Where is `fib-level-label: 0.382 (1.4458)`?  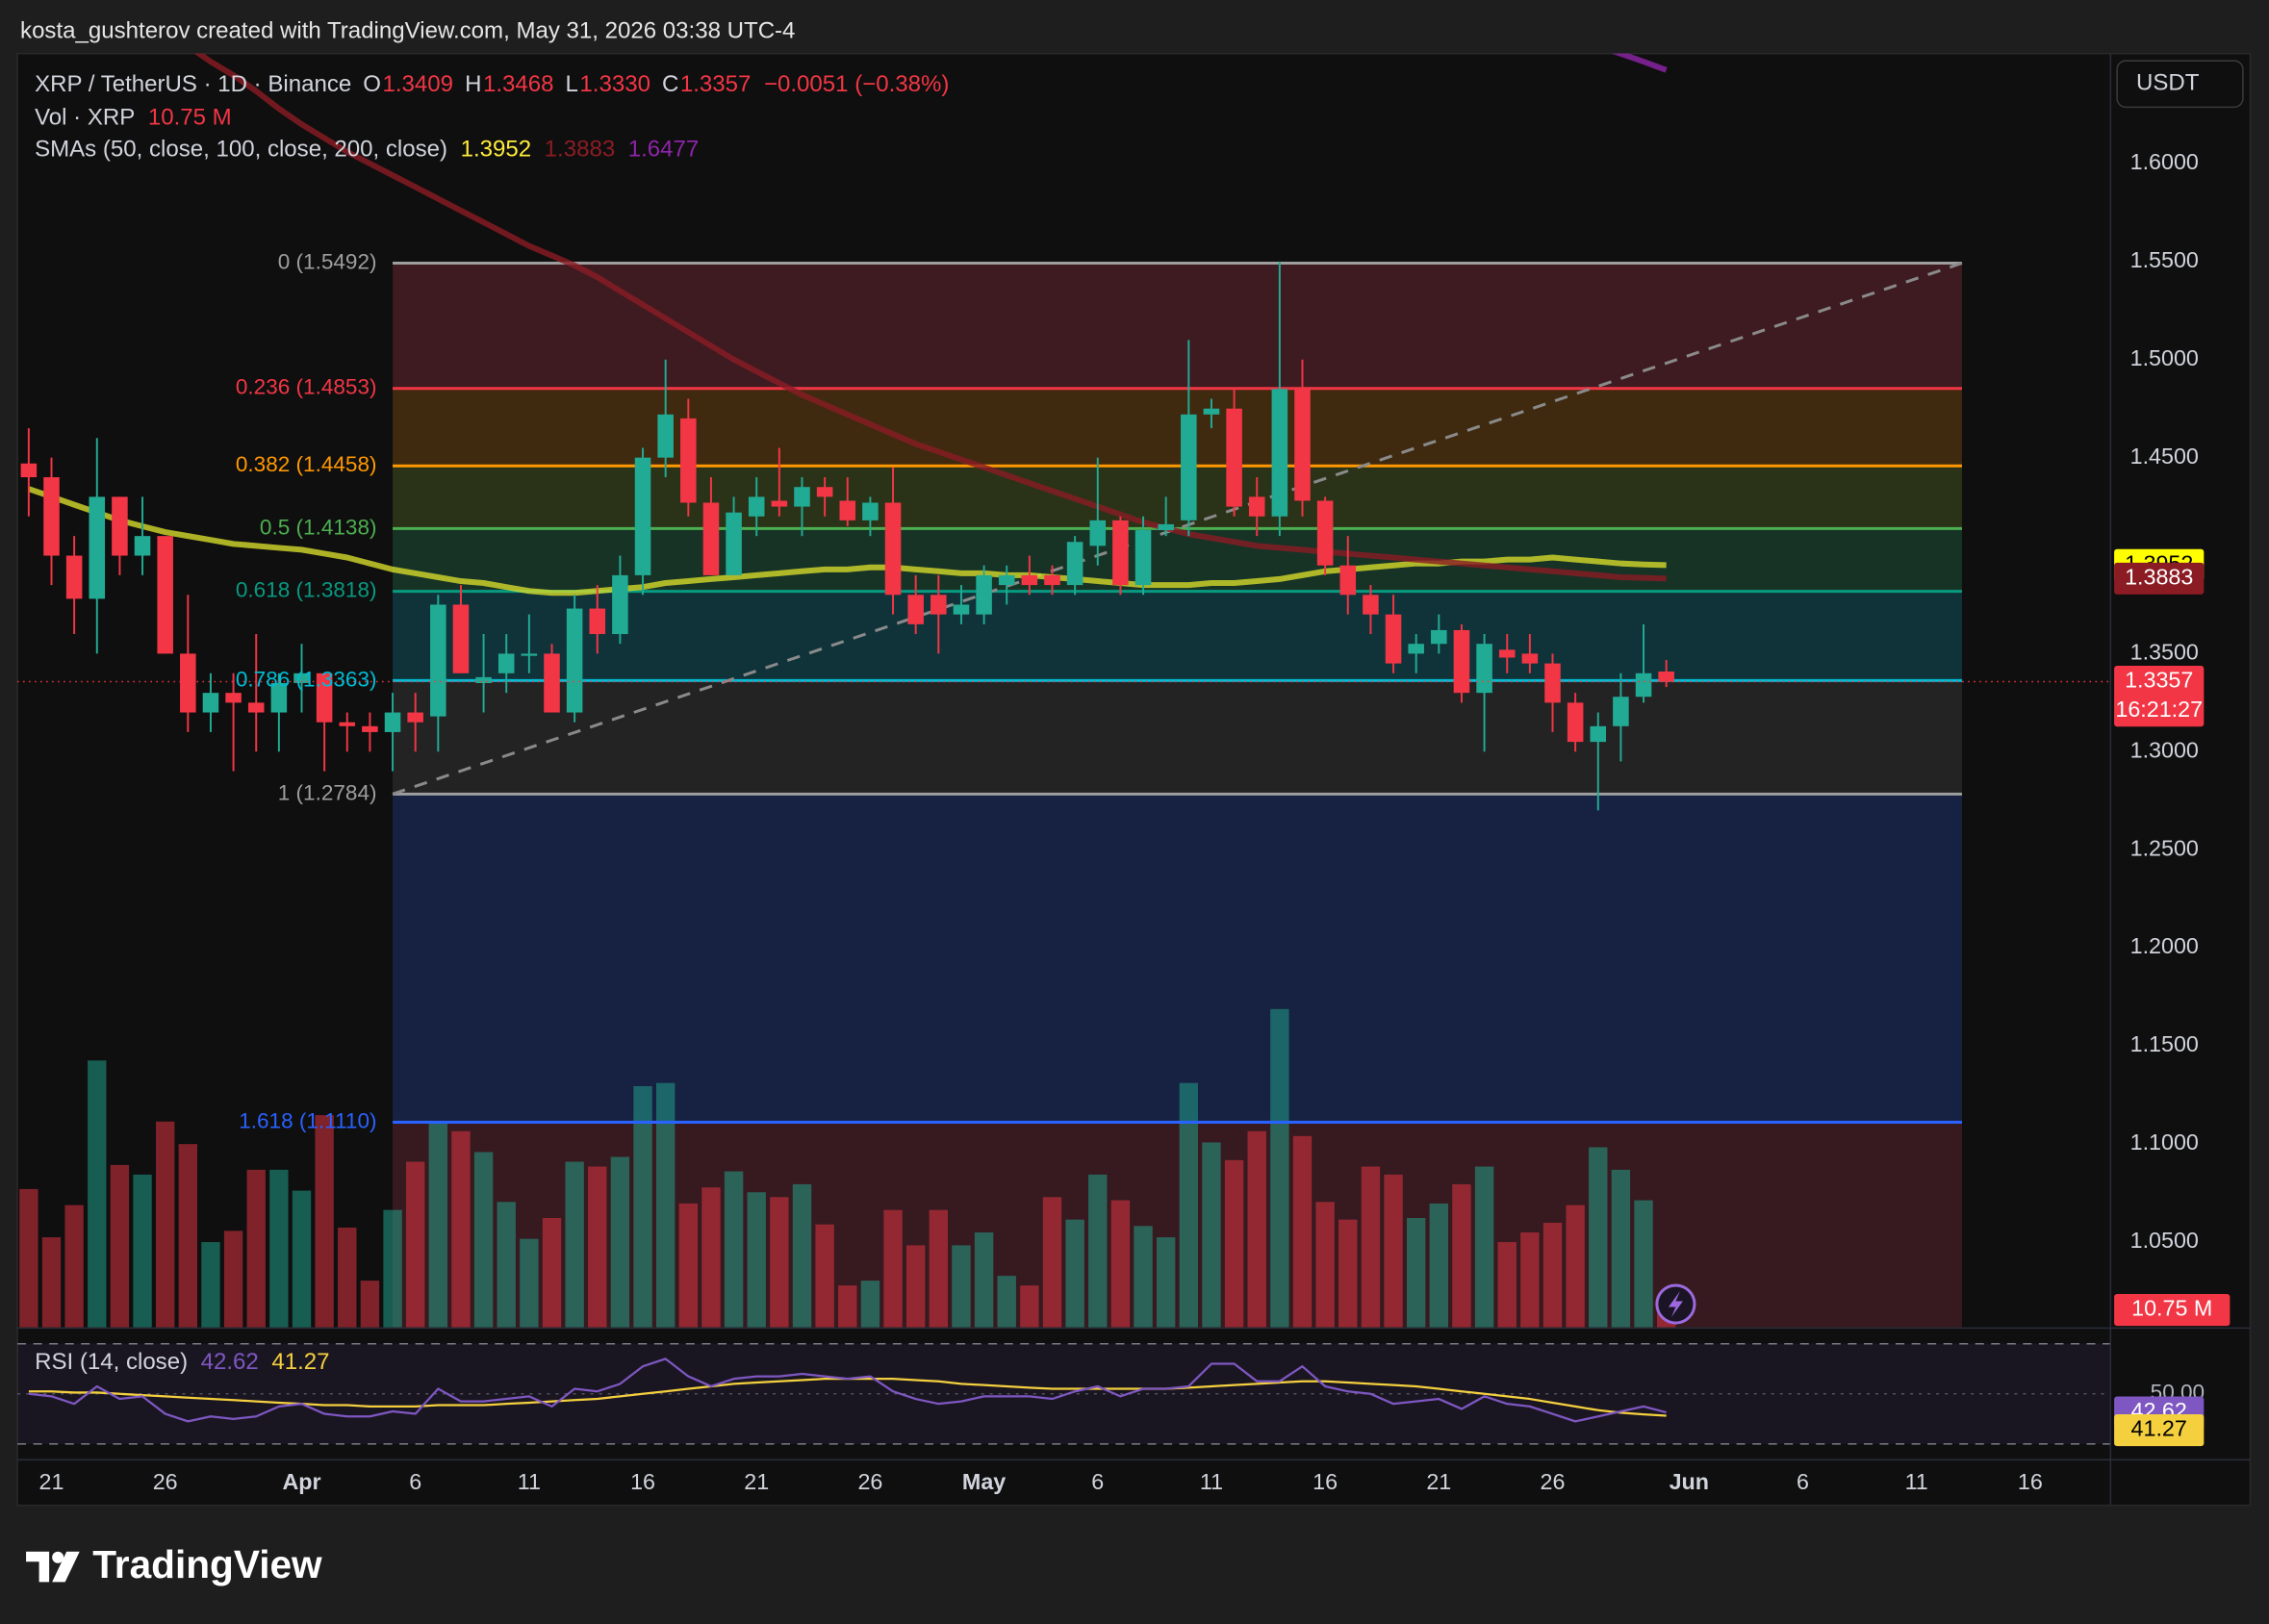
fib-level-label: 0.382 (1.4458) is located at coordinates (306, 464).